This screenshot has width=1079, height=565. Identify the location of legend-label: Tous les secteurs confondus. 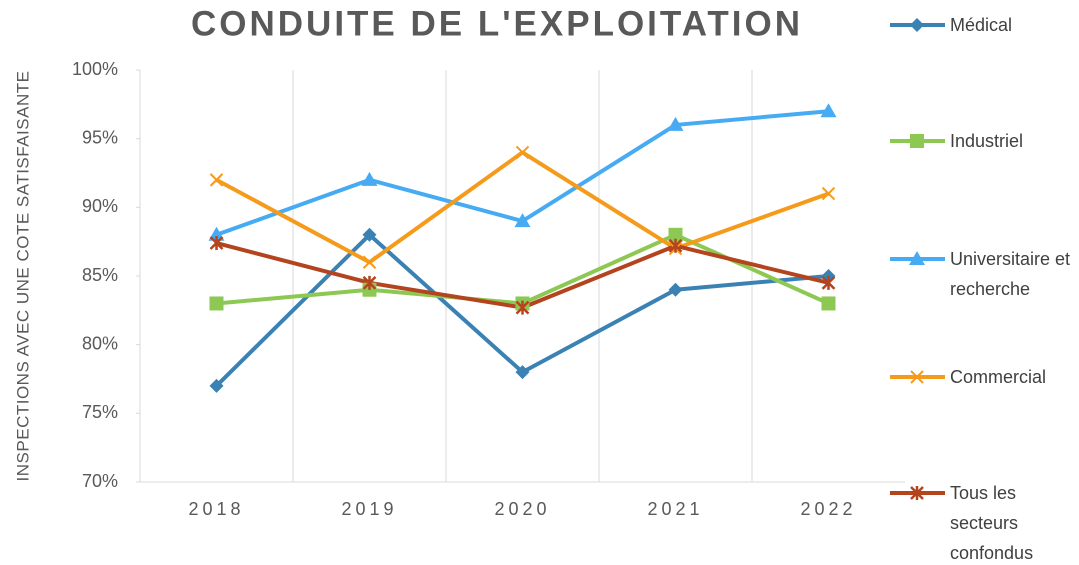
(992, 523).